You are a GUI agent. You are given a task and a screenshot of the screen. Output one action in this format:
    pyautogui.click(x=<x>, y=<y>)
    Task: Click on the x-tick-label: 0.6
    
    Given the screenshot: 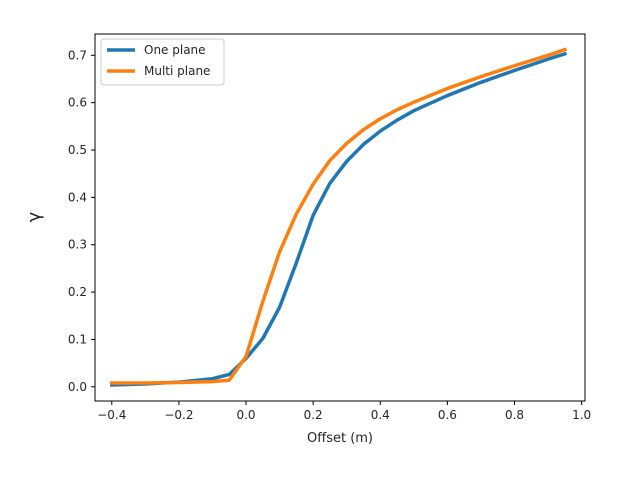 What is the action you would take?
    pyautogui.click(x=447, y=415)
    